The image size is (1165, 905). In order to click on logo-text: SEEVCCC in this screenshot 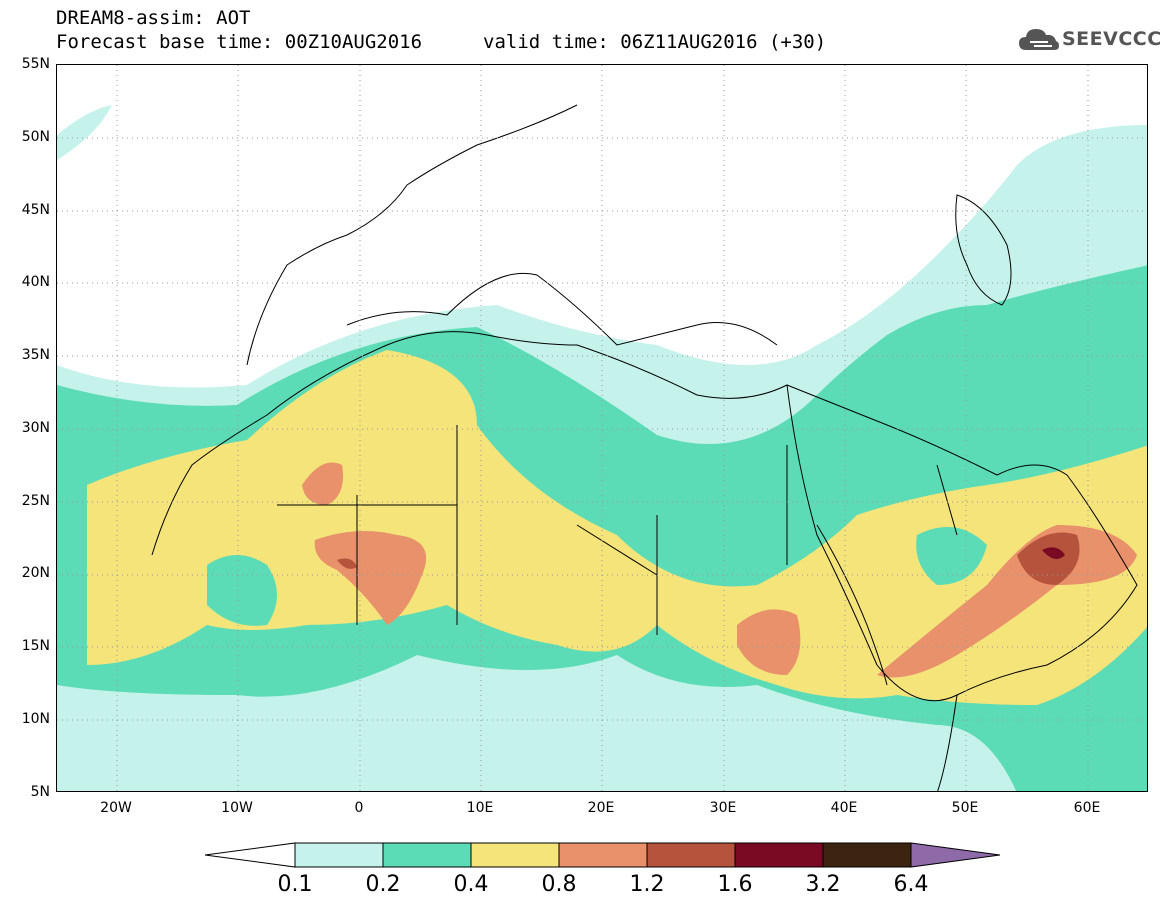, I will do `click(1112, 39)`.